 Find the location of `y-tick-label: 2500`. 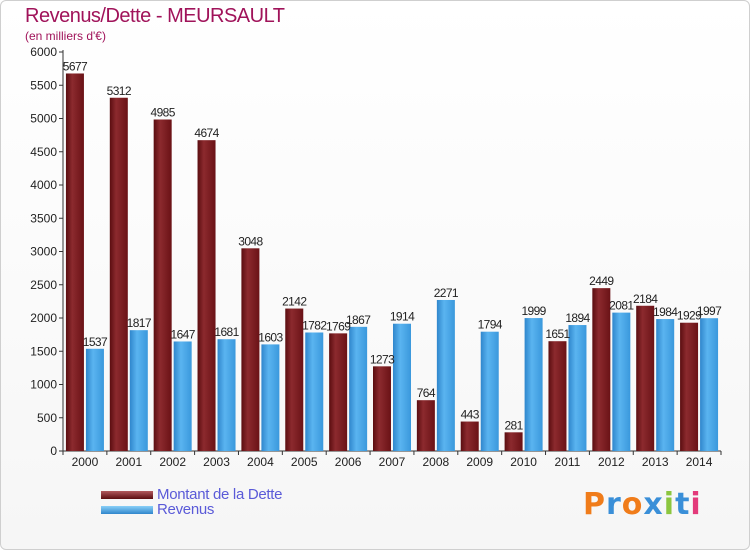

y-tick-label: 2500 is located at coordinates (43, 285).